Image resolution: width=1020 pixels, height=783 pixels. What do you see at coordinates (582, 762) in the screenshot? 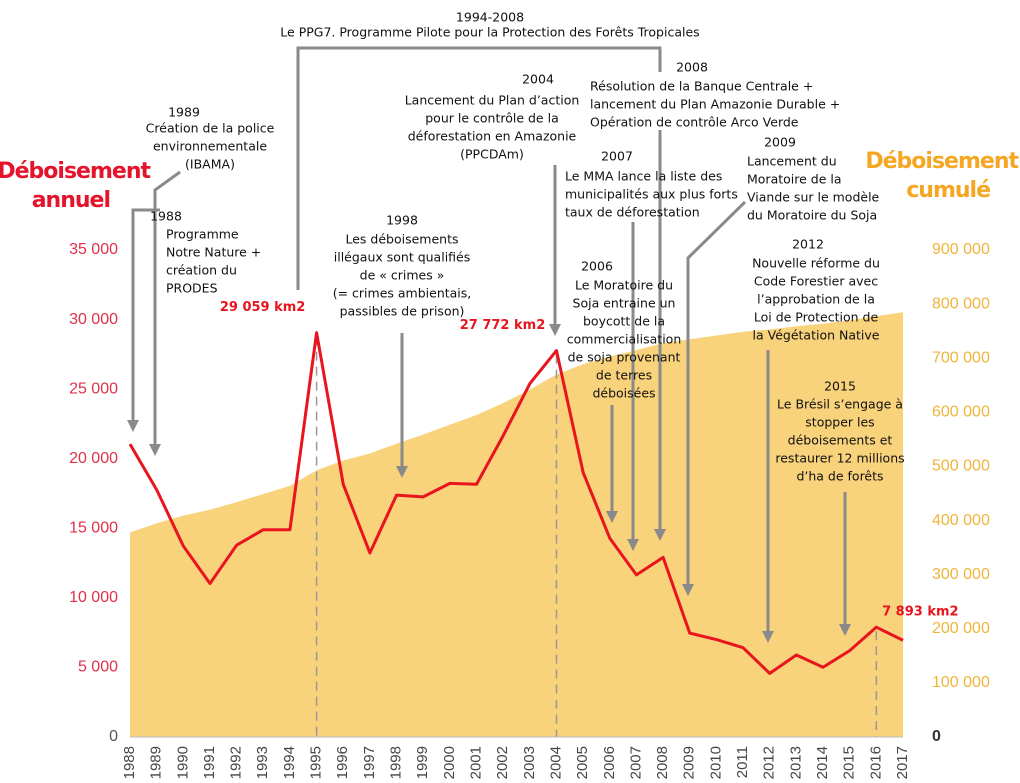
I see `x-tick-label: 2005` at bounding box center [582, 762].